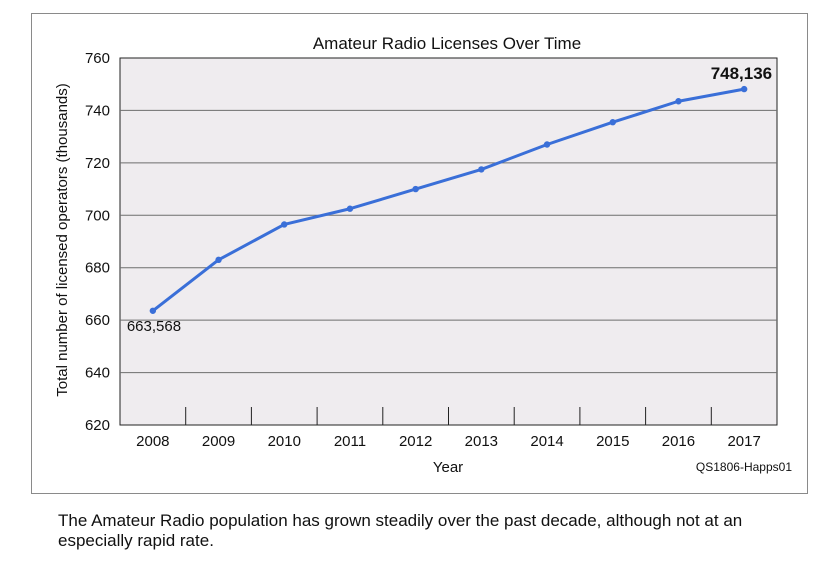 The width and height of the screenshot is (839, 561). I want to click on y-tick-label: 700, so click(97, 215).